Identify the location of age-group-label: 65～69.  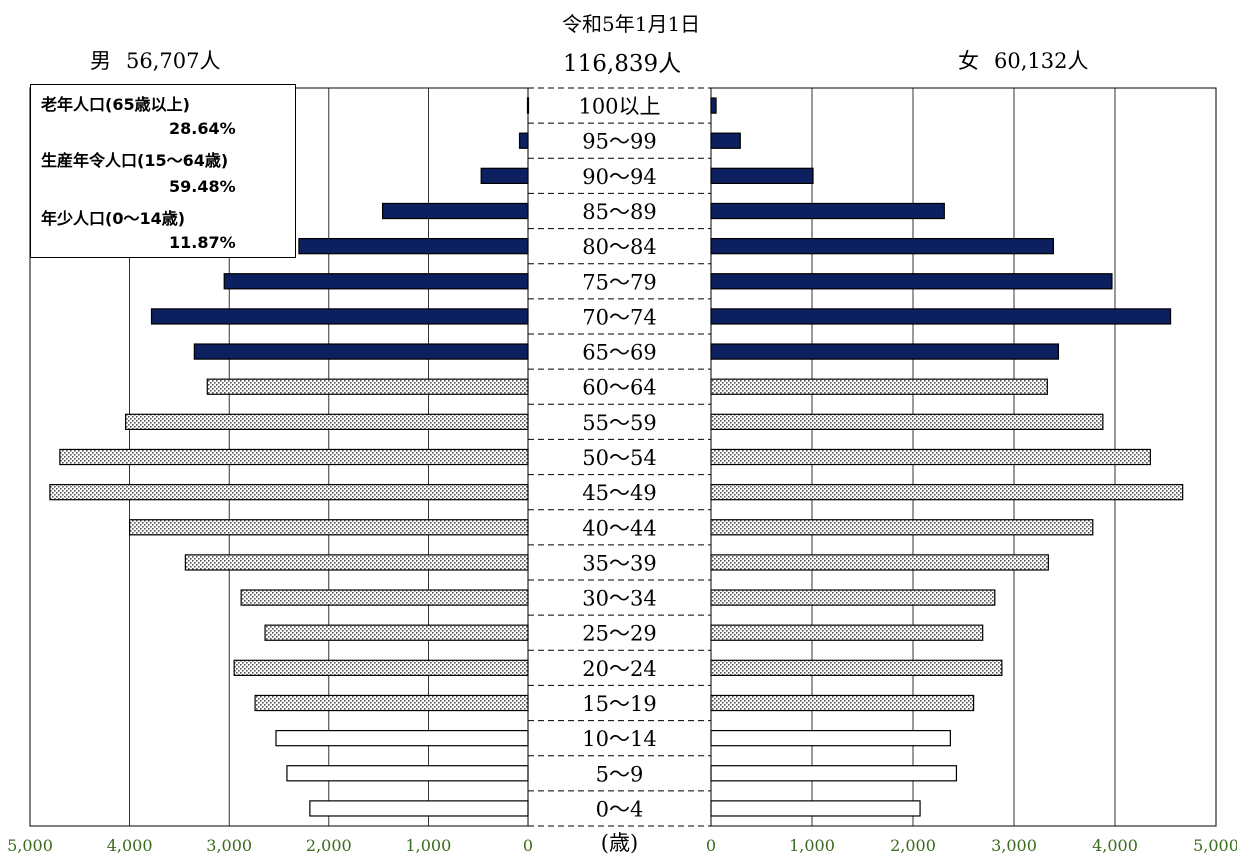
(619, 353).